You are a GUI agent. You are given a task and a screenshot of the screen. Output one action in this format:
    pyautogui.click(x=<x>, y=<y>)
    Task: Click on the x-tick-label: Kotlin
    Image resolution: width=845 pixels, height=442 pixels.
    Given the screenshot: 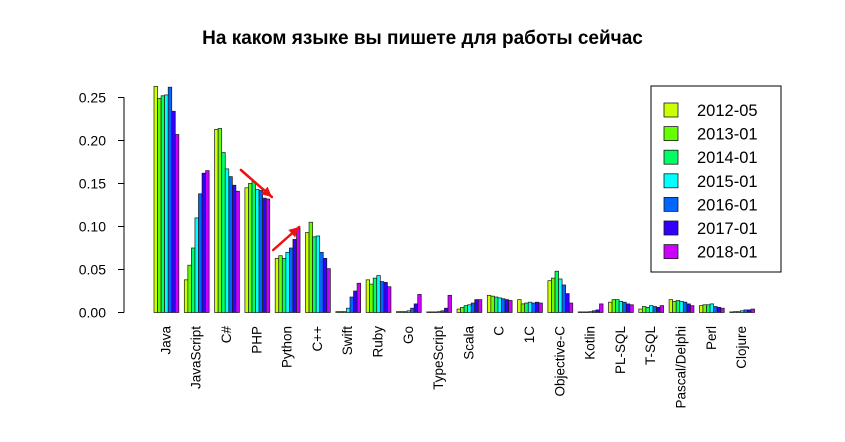 What is the action you would take?
    pyautogui.click(x=590, y=343)
    